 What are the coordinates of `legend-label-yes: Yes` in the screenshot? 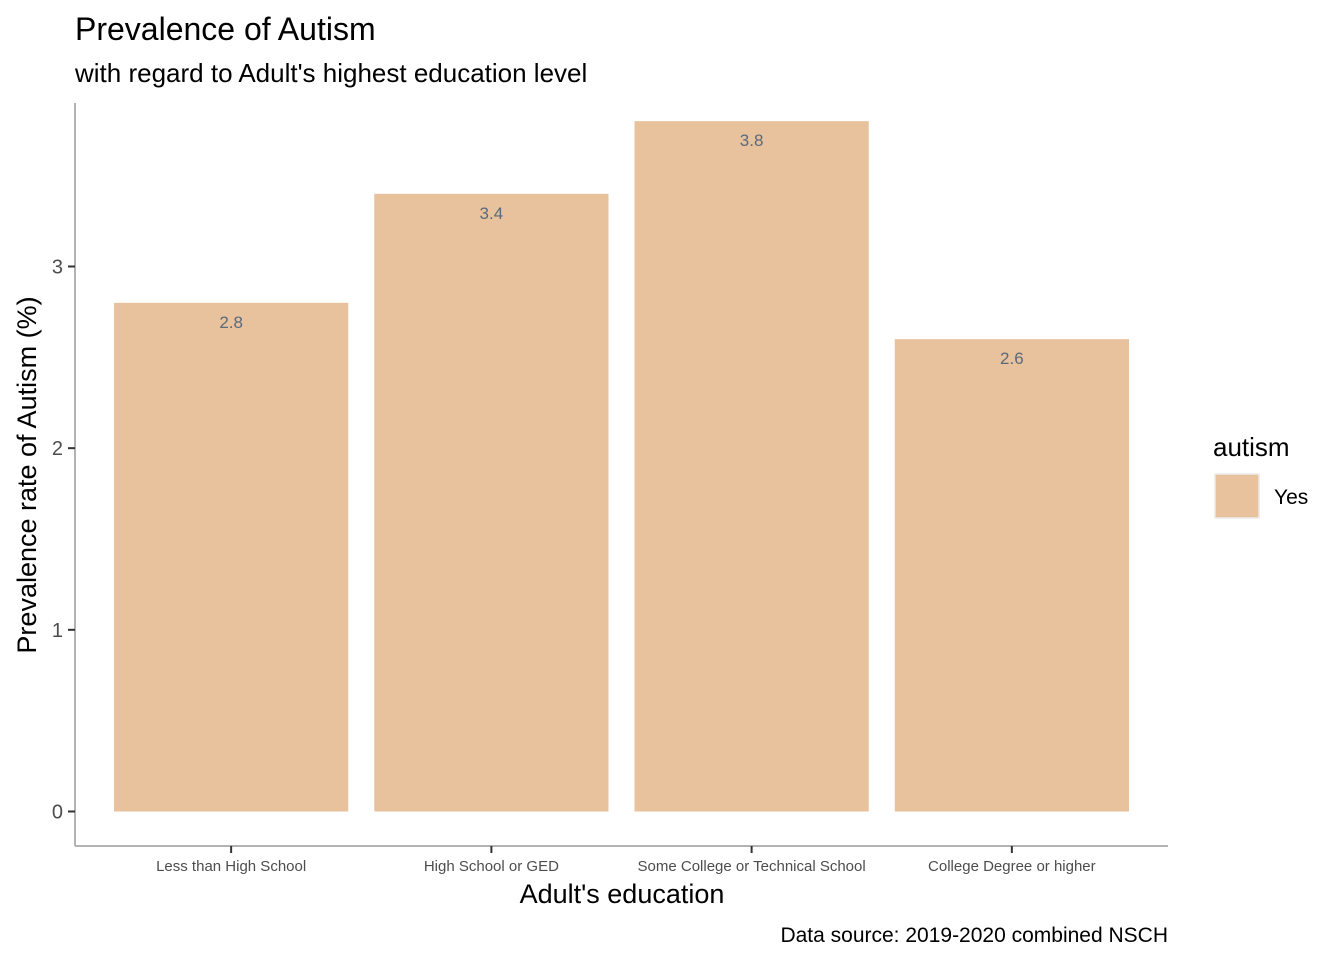 It's located at (1291, 497).